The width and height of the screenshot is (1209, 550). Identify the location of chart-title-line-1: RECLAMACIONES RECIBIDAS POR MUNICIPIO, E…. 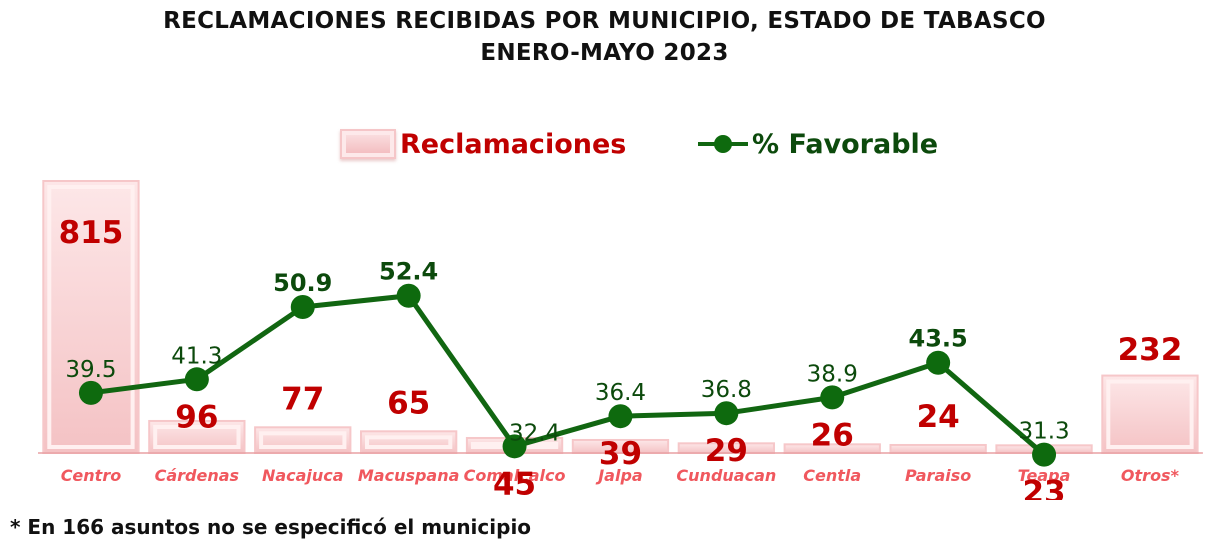
(604, 21).